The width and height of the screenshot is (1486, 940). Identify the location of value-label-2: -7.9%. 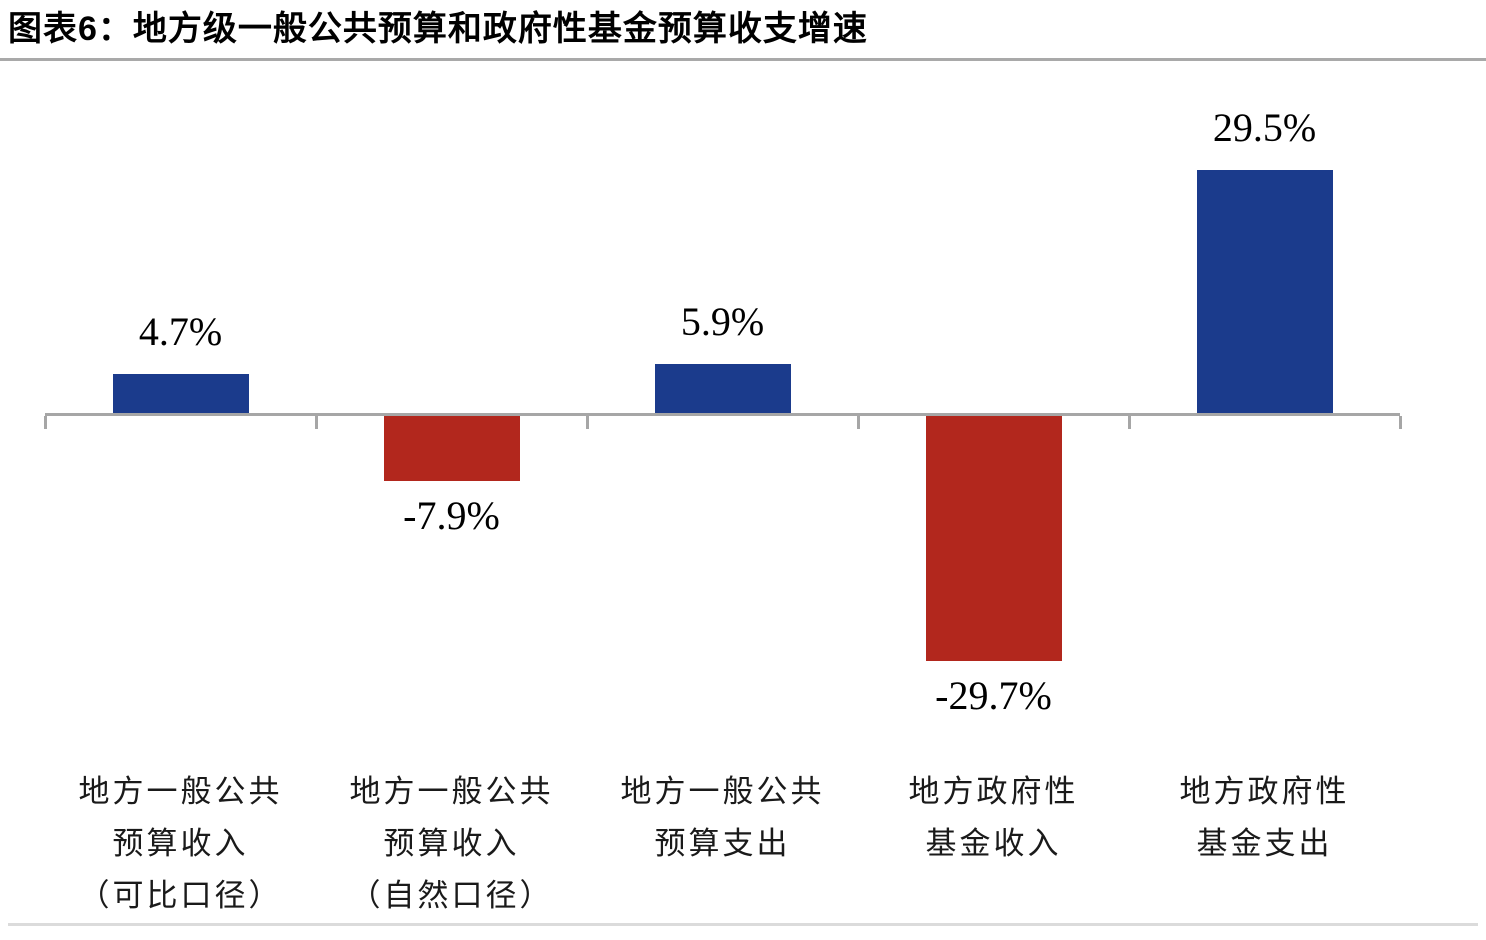
(451, 515).